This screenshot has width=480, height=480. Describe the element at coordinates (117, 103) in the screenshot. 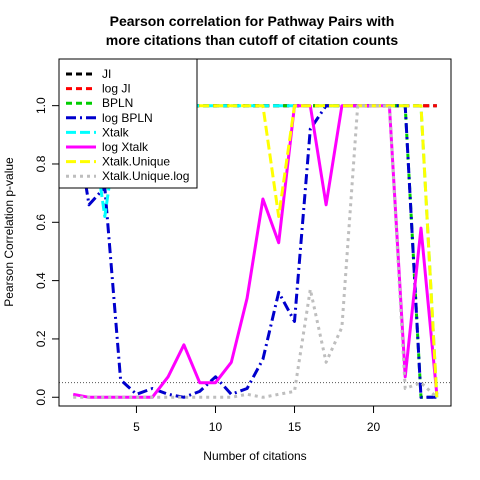

I see `legend-label: BPLN` at that location.